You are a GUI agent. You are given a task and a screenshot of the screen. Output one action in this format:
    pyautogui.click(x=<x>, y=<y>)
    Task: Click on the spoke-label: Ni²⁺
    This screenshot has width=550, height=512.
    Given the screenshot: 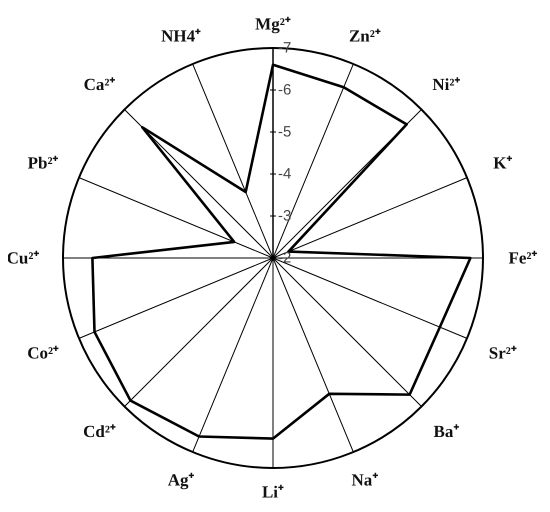 What is the action you would take?
    pyautogui.click(x=446, y=84)
    